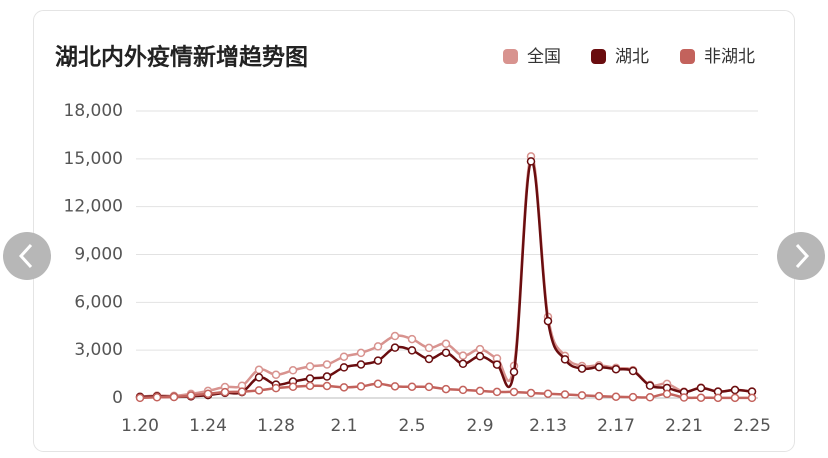 Image resolution: width=828 pixels, height=458 pixels. What do you see at coordinates (98, 302) in the screenshot?
I see `y-tick-label: 6,000` at bounding box center [98, 302].